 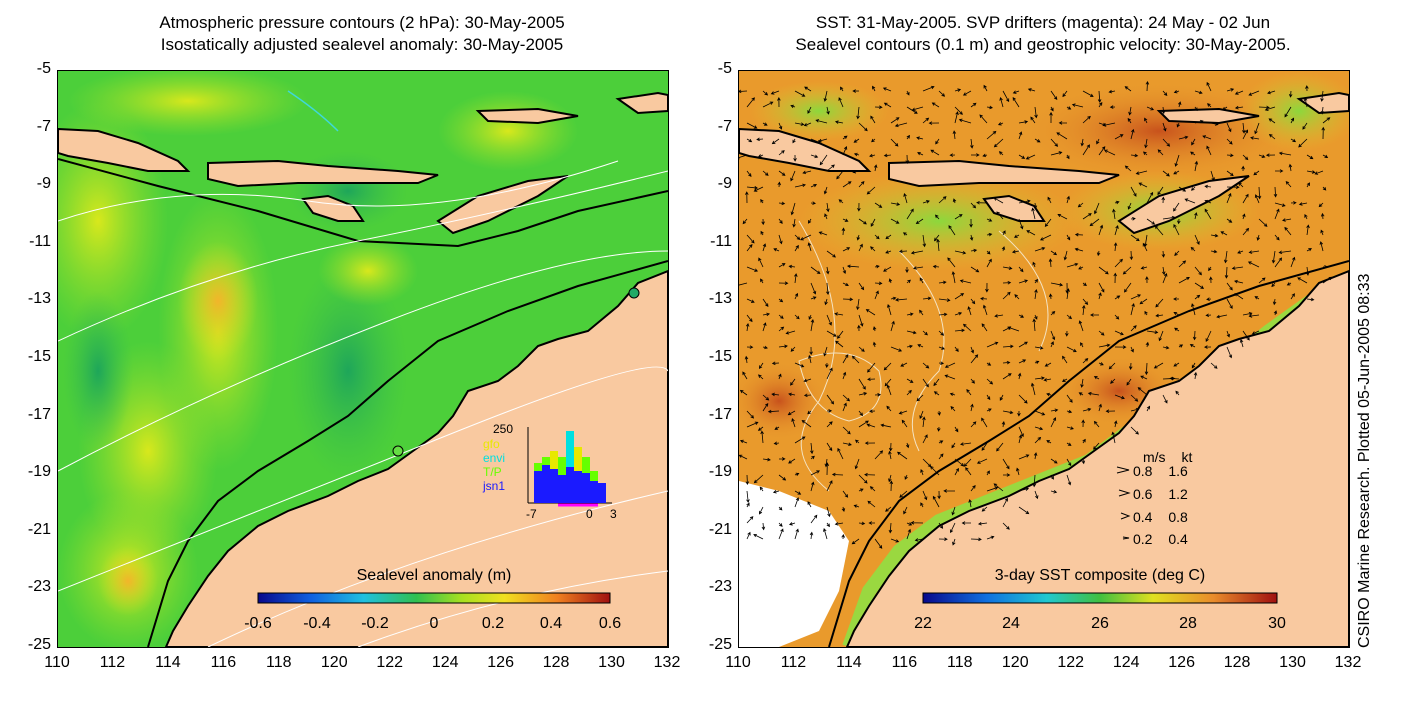 What do you see at coordinates (494, 486) in the screenshot?
I see `inset-legend-jsn1: jsn1` at bounding box center [494, 486].